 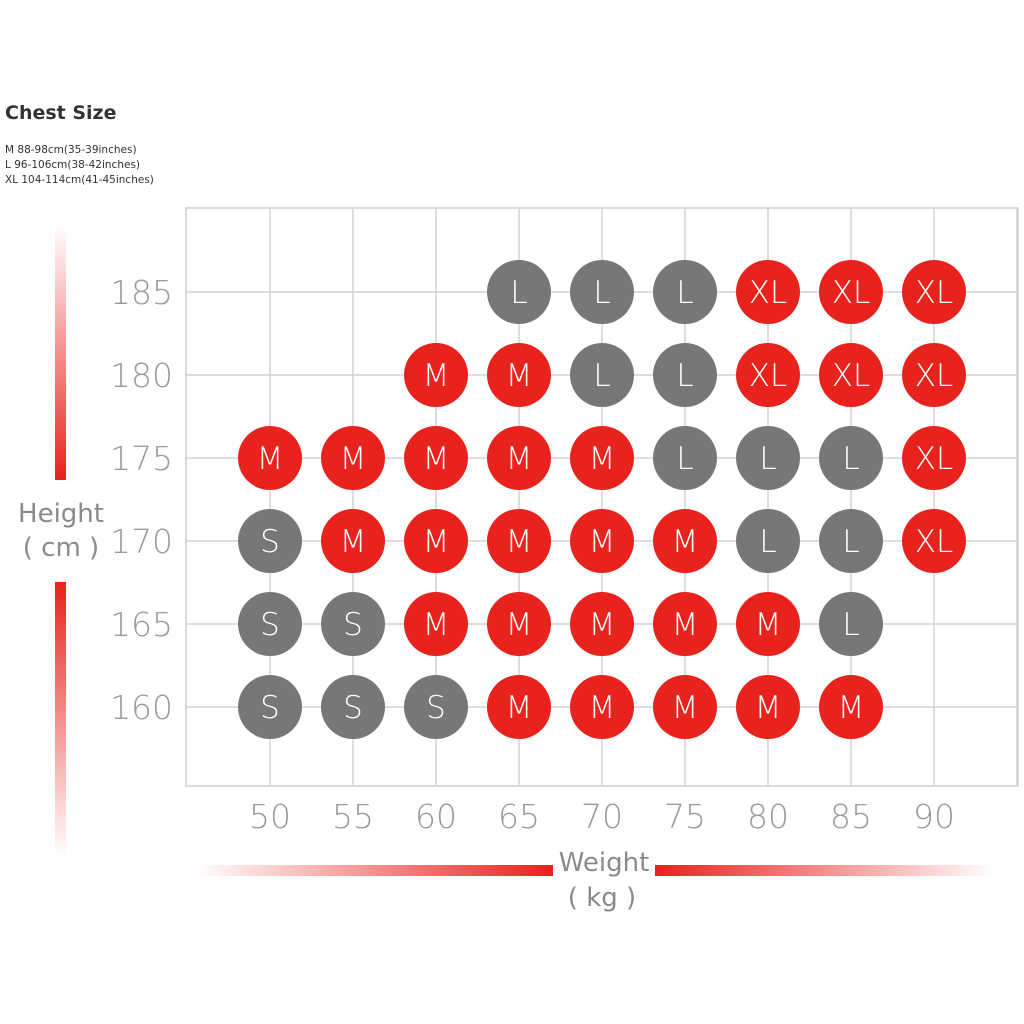 I want to click on x-tick-label: 75, so click(x=685, y=816).